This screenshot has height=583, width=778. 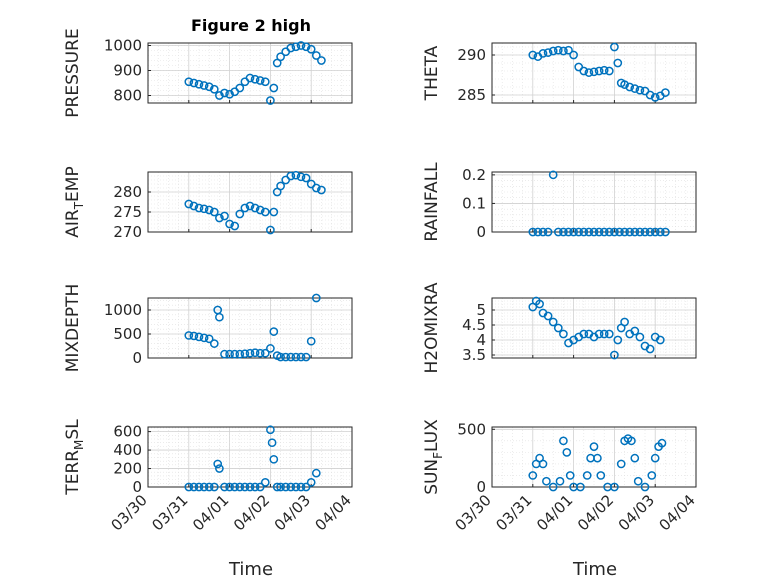 I want to click on y-tick-label: 600, so click(x=127, y=432).